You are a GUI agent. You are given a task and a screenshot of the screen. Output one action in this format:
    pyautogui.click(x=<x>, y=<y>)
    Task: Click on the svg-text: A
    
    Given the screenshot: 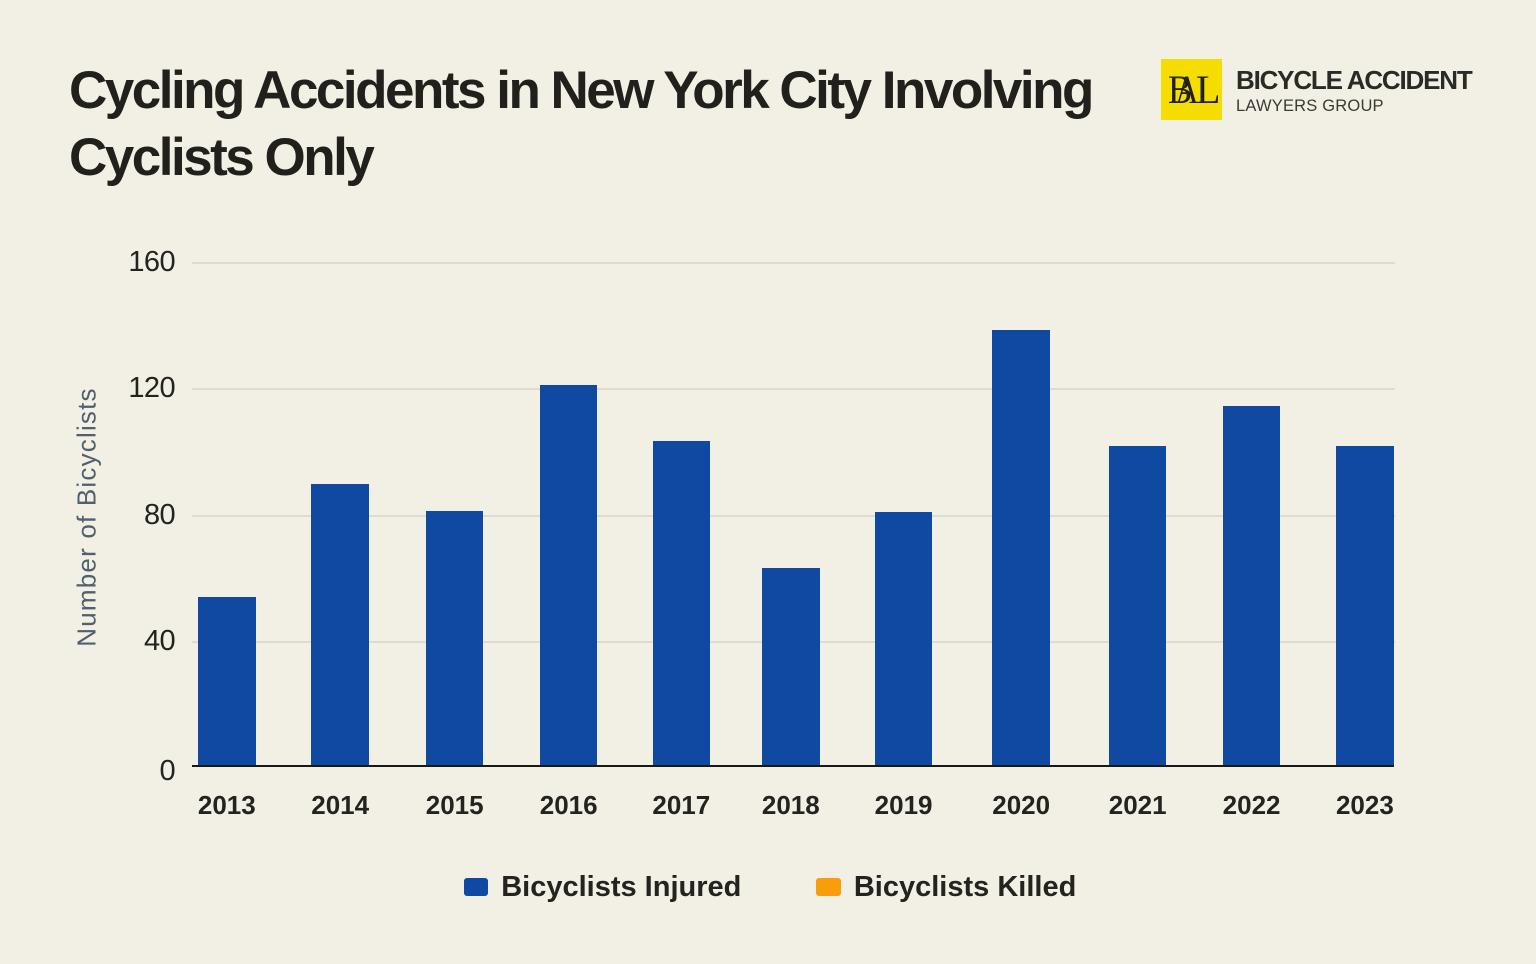 What is the action you would take?
    pyautogui.click(x=1186, y=90)
    